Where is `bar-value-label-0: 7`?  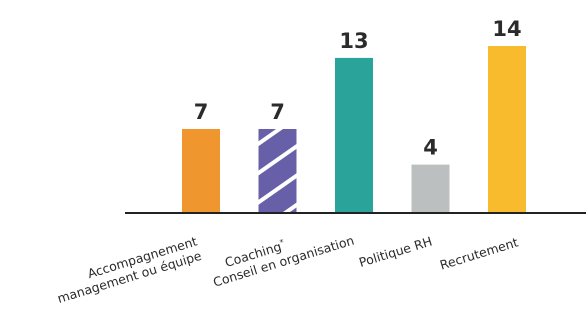
bar-value-label-0: 7 is located at coordinates (201, 112).